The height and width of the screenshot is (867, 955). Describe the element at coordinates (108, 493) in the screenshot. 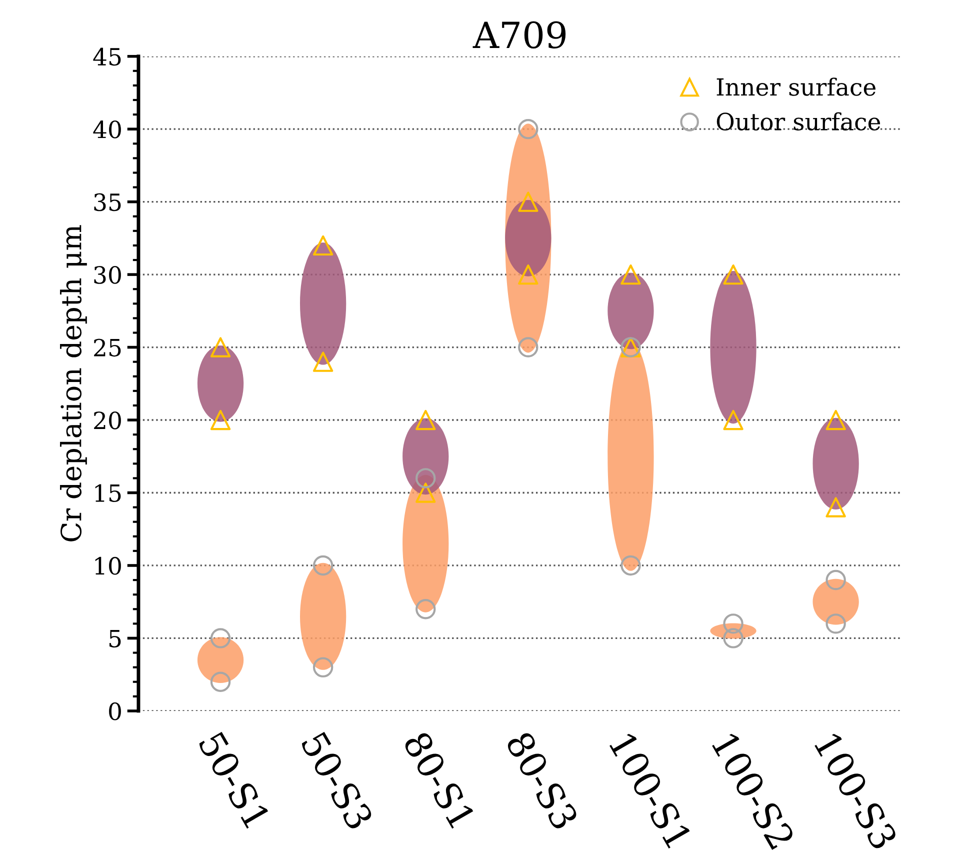

I see `y-tick-label: 15` at that location.